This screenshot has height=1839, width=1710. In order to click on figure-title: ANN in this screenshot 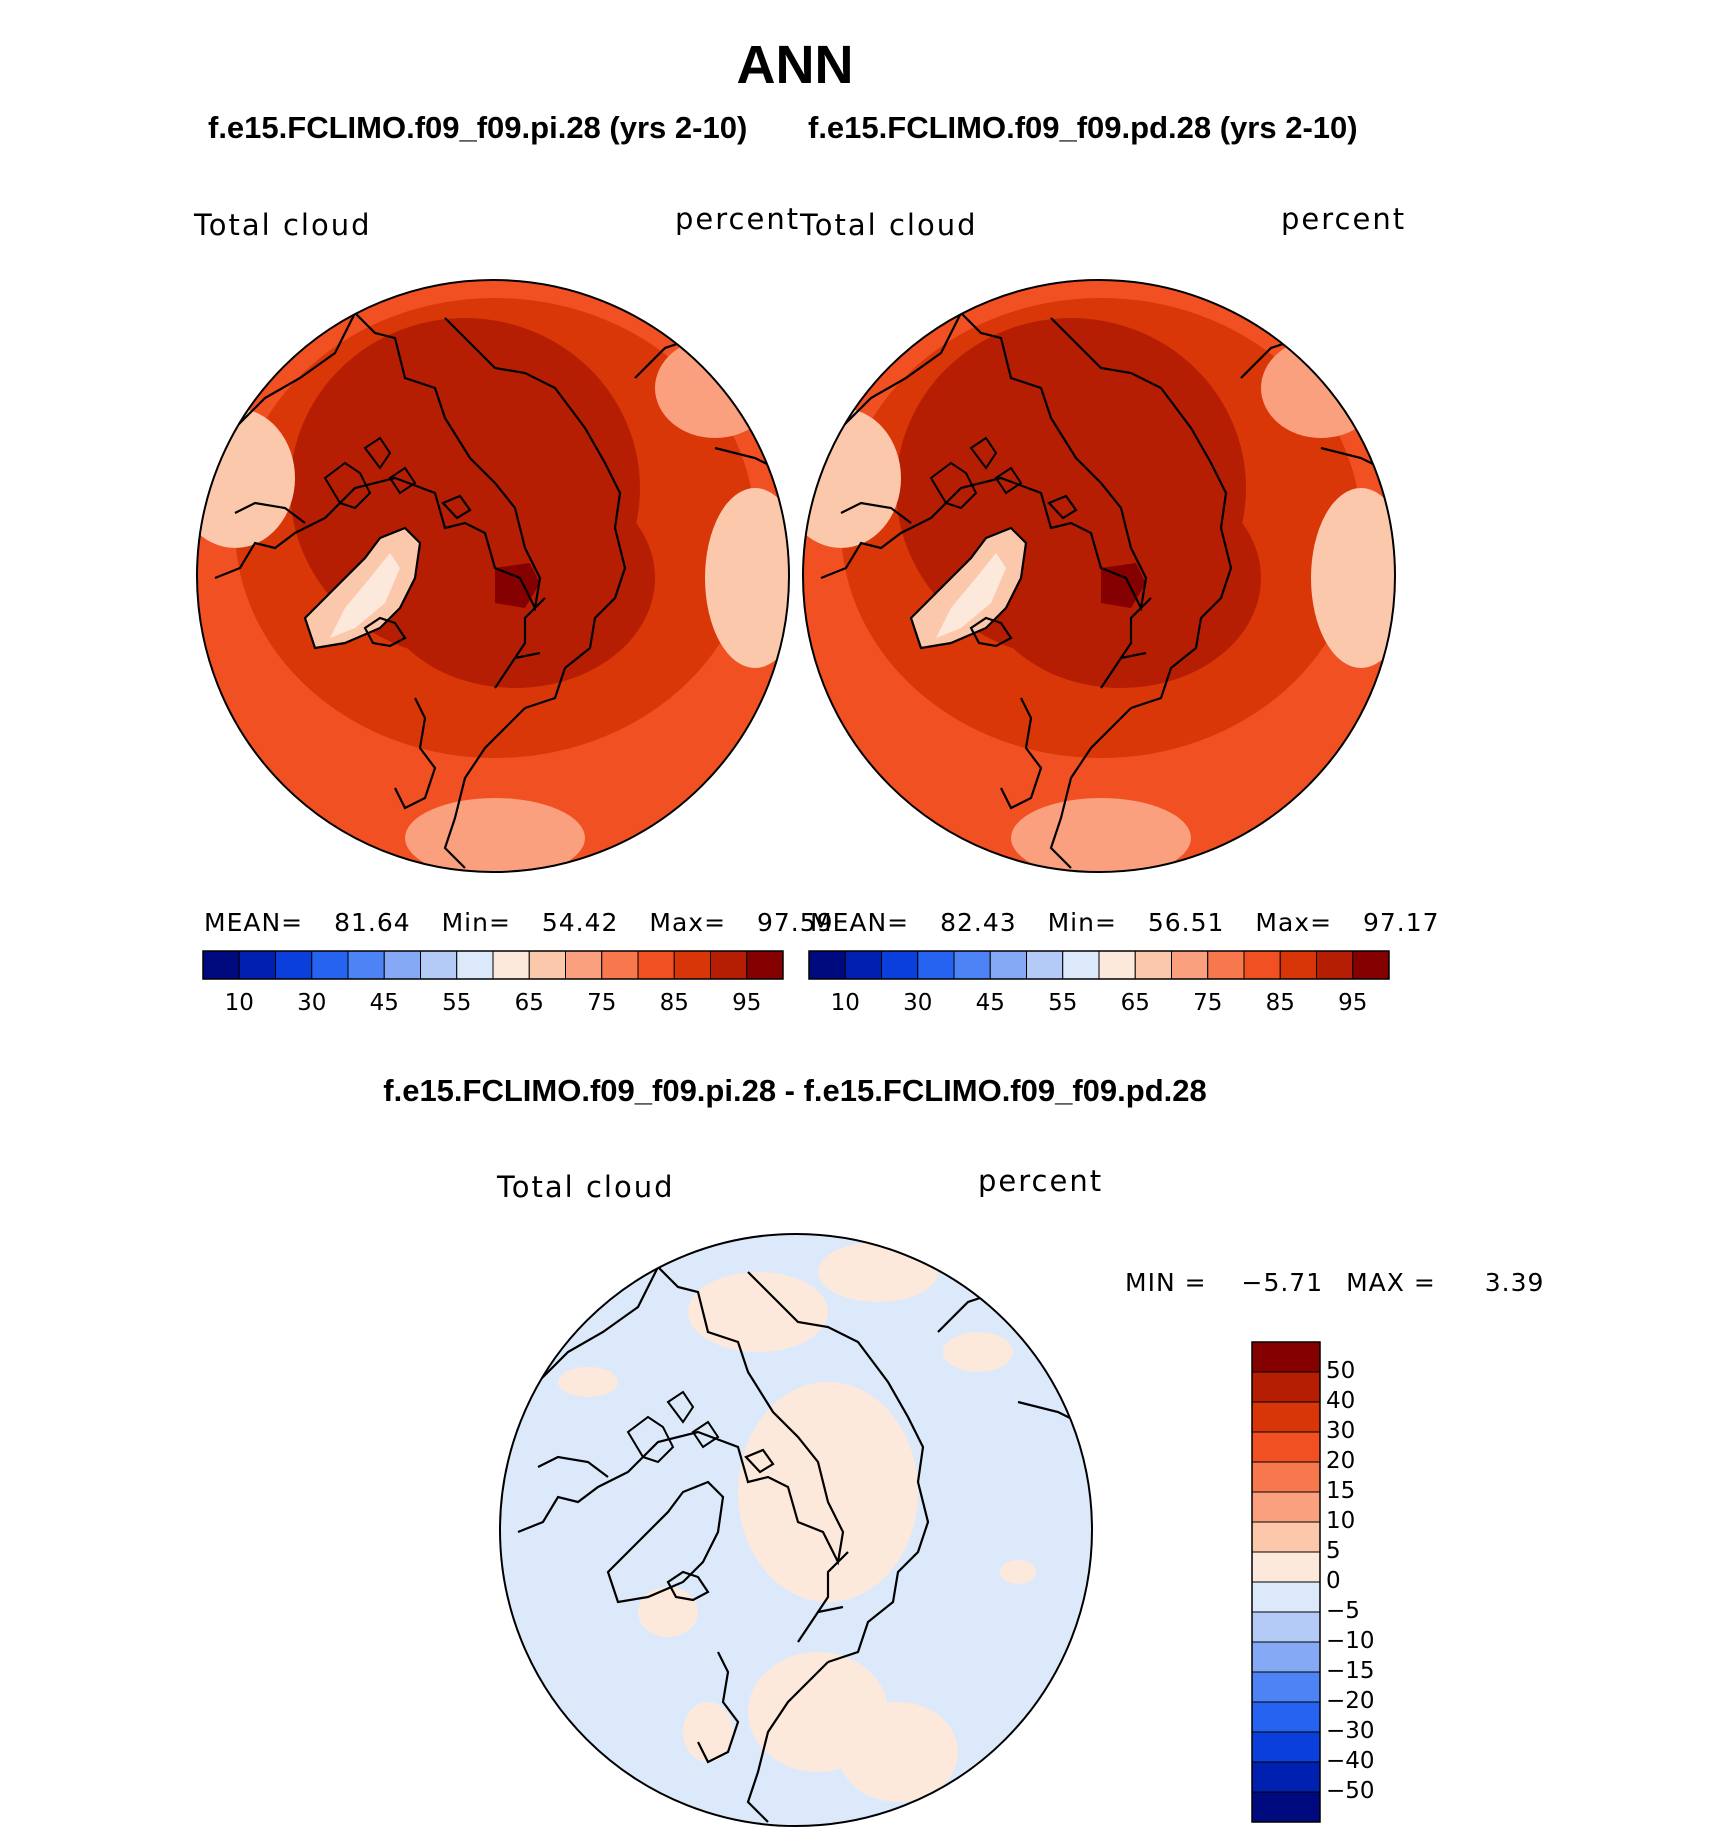, I will do `click(795, 65)`.